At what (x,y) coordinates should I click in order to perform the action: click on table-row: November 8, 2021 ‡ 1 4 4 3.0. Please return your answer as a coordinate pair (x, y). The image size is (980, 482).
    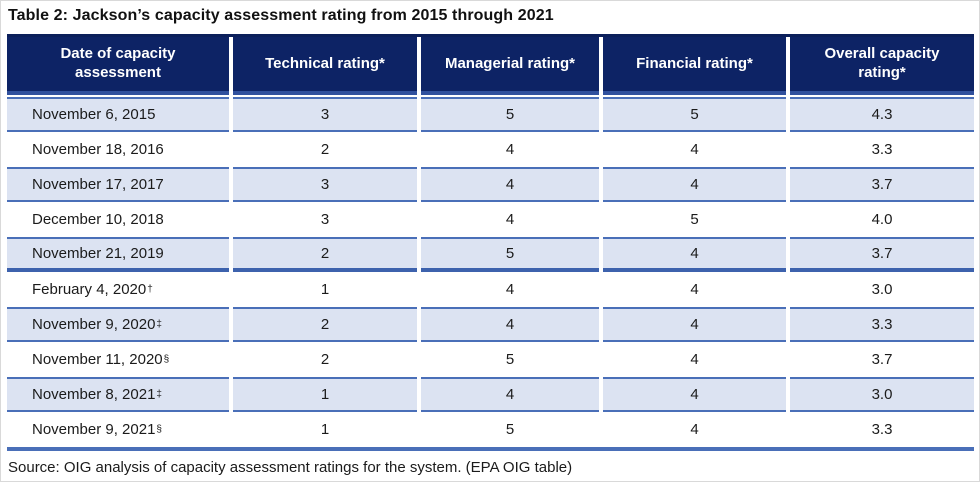
    Looking at the image, I should click on (490, 394).